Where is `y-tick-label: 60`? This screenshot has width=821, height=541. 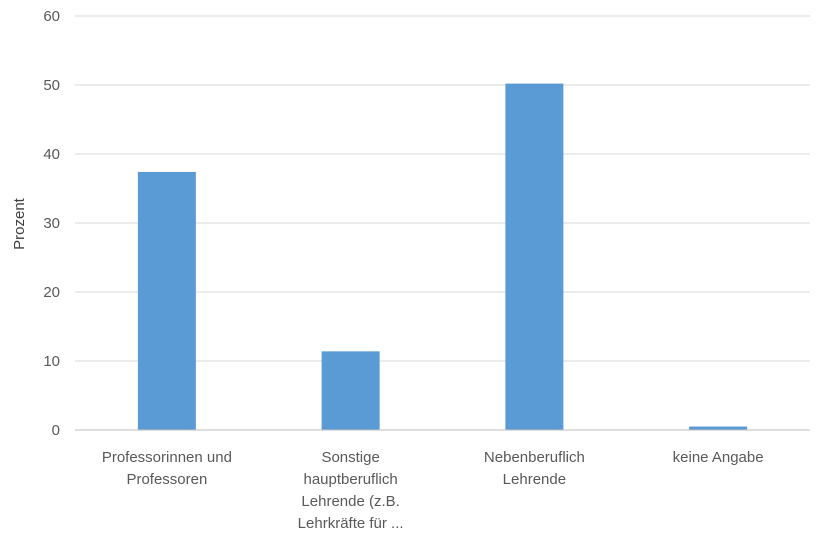
y-tick-label: 60 is located at coordinates (51, 16).